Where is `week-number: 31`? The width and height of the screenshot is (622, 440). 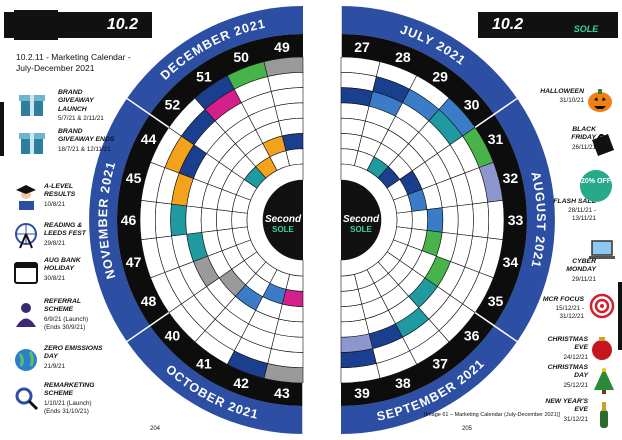 week-number: 31 is located at coordinates (496, 139).